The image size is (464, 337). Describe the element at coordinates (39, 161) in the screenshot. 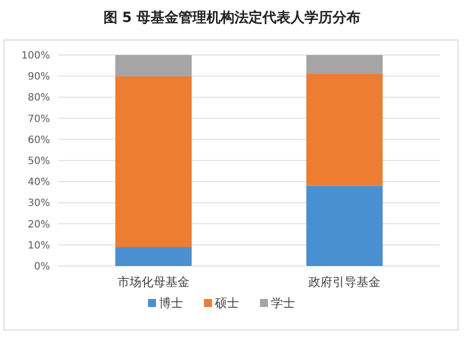

I see `y-tick-label: 50%` at that location.